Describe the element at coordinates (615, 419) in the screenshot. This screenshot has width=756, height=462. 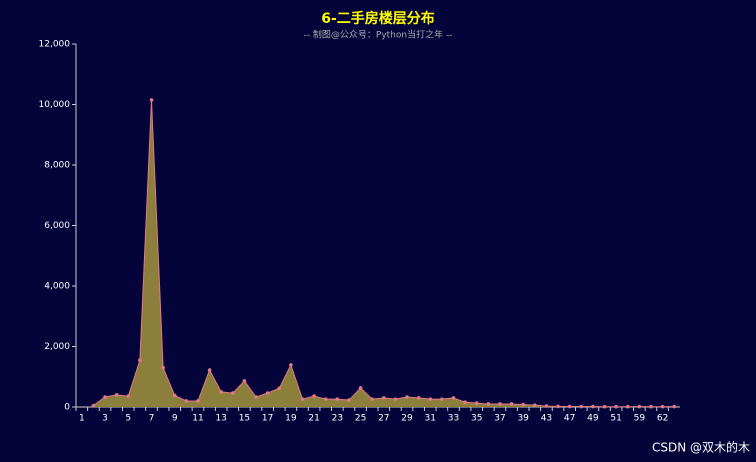
I see `x-tick-label: 51` at that location.